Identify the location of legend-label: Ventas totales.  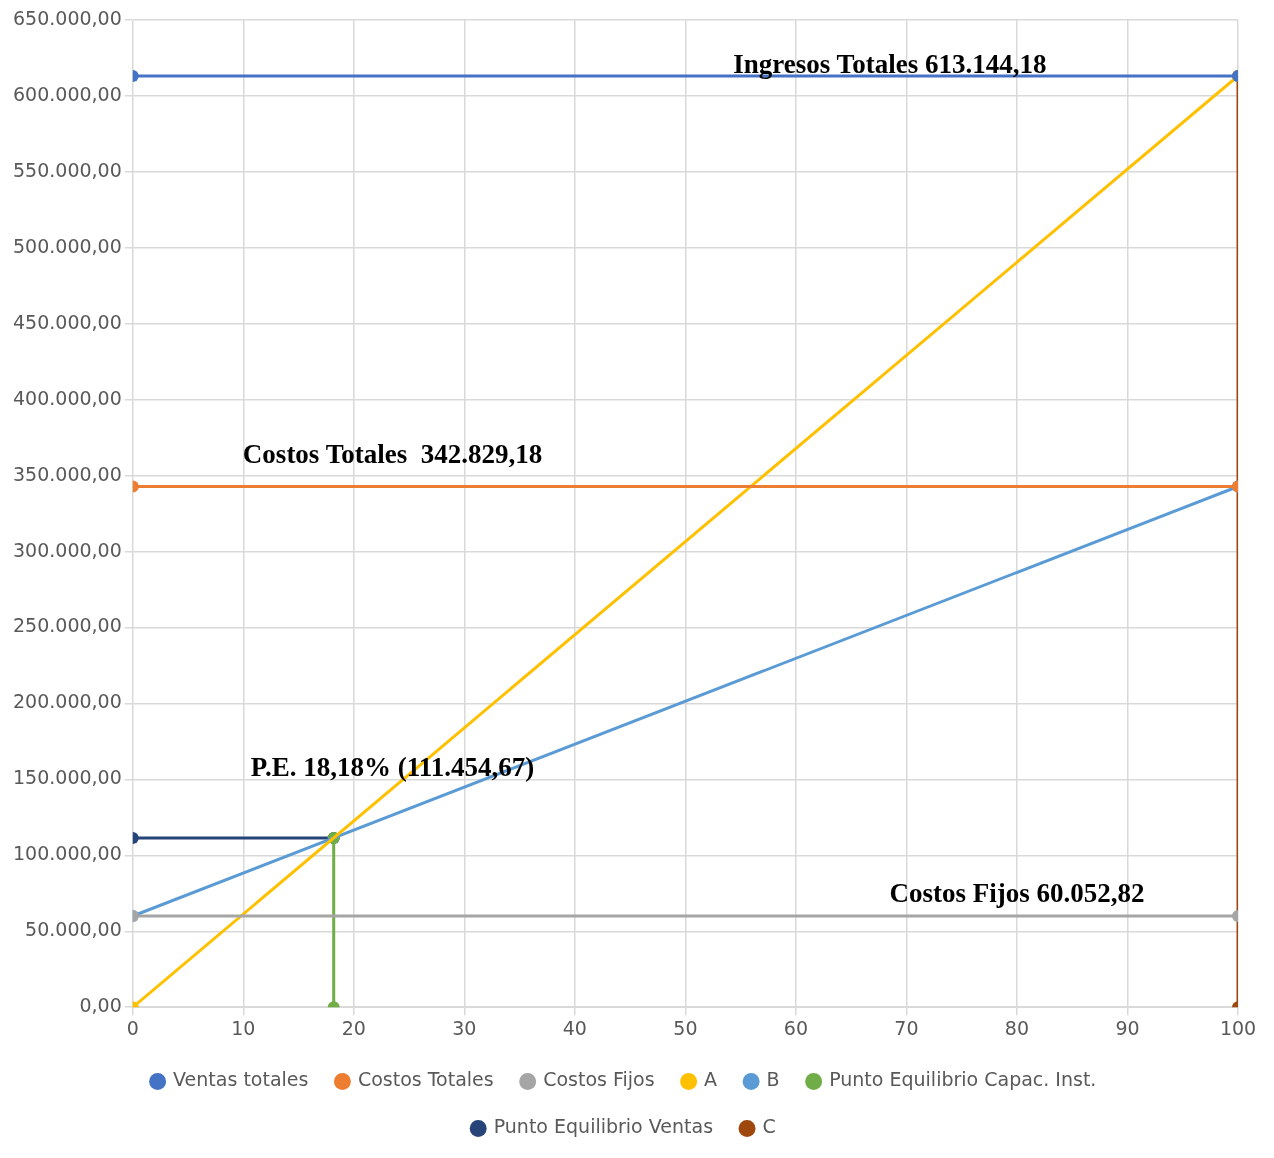
(241, 1079).